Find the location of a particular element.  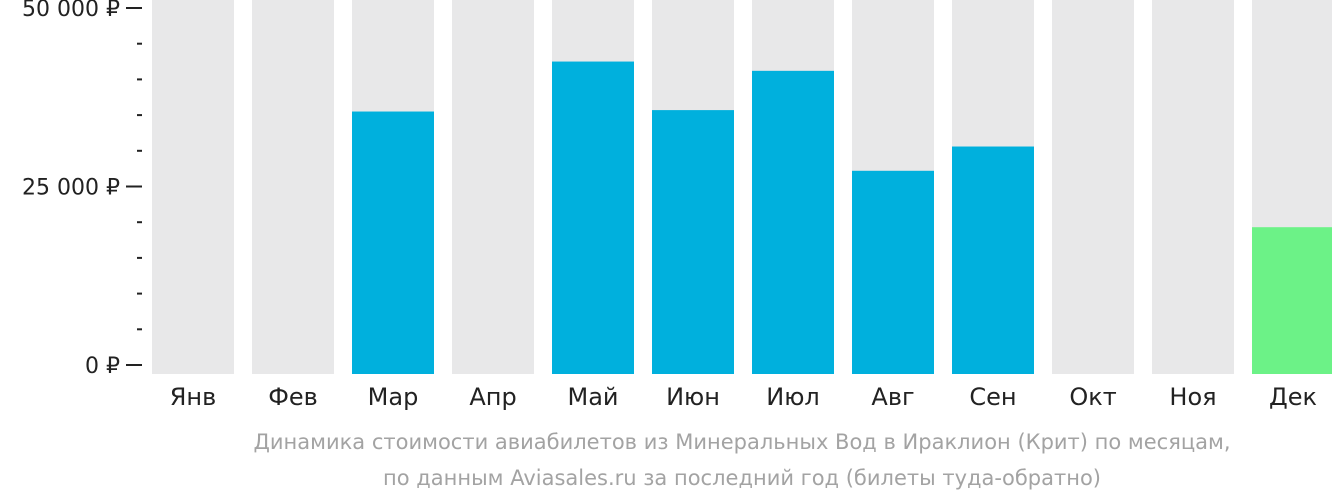

month-label-9: Сен is located at coordinates (992, 397).